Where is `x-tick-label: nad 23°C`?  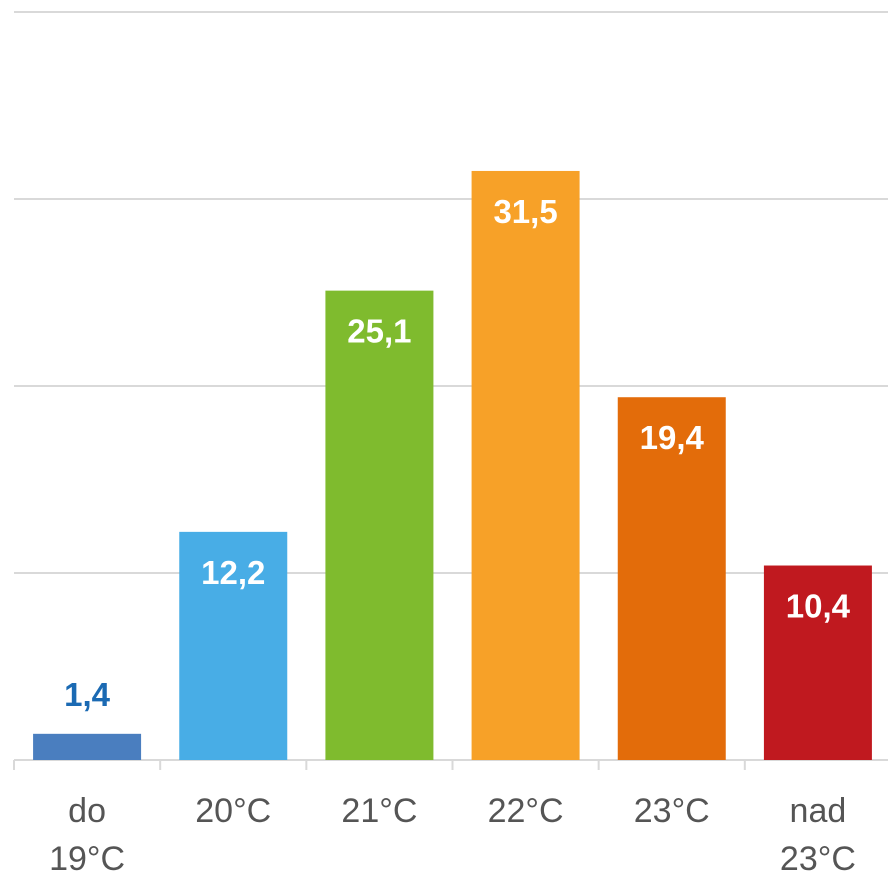
x-tick-label: nad 23°C is located at coordinates (818, 835).